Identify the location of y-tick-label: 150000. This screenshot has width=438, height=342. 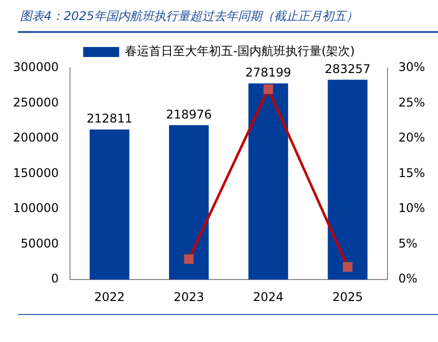
(35, 173).